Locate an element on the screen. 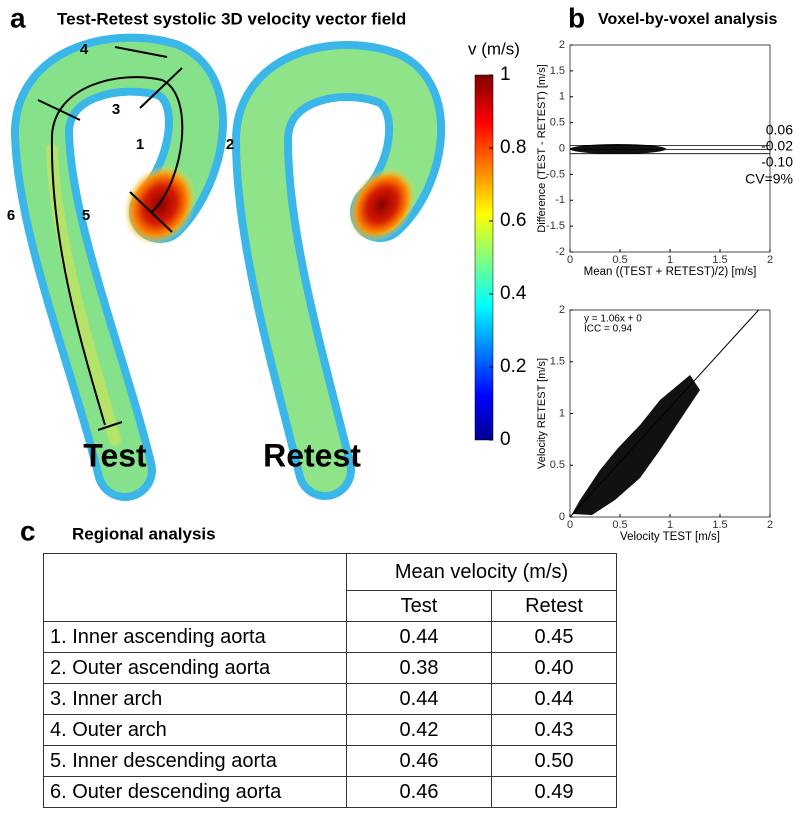  region-number: 2 is located at coordinates (230, 144).